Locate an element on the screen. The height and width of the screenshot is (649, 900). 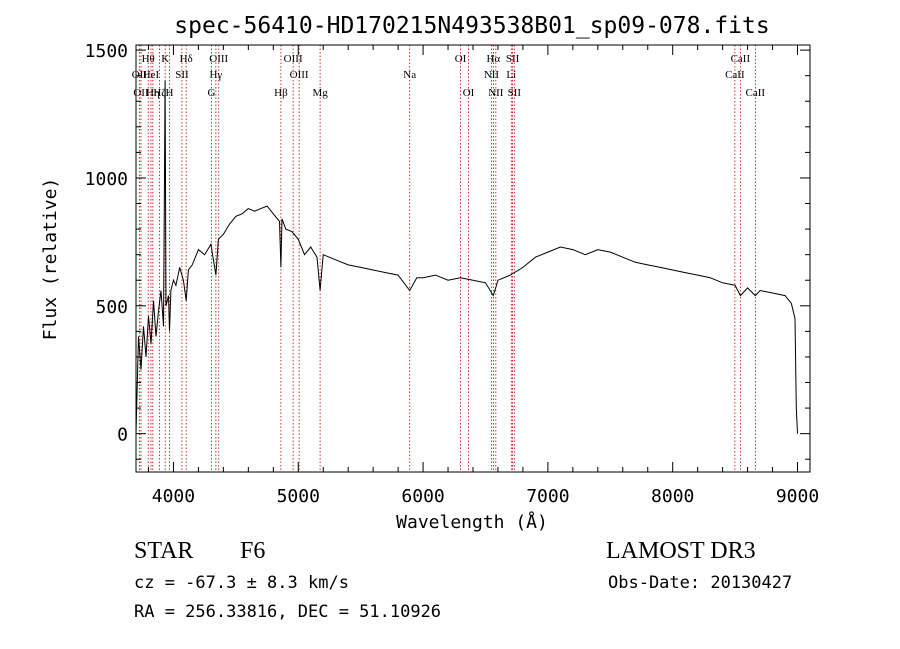
spectral-line-label: K is located at coordinates (165, 59).